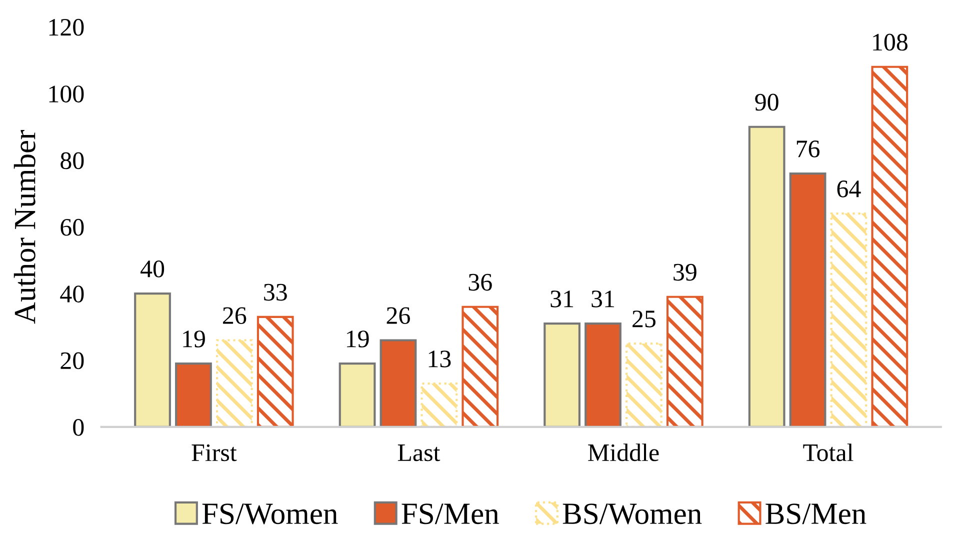 The image size is (965, 537). What do you see at coordinates (78, 427) in the screenshot?
I see `y-tick-label: 0` at bounding box center [78, 427].